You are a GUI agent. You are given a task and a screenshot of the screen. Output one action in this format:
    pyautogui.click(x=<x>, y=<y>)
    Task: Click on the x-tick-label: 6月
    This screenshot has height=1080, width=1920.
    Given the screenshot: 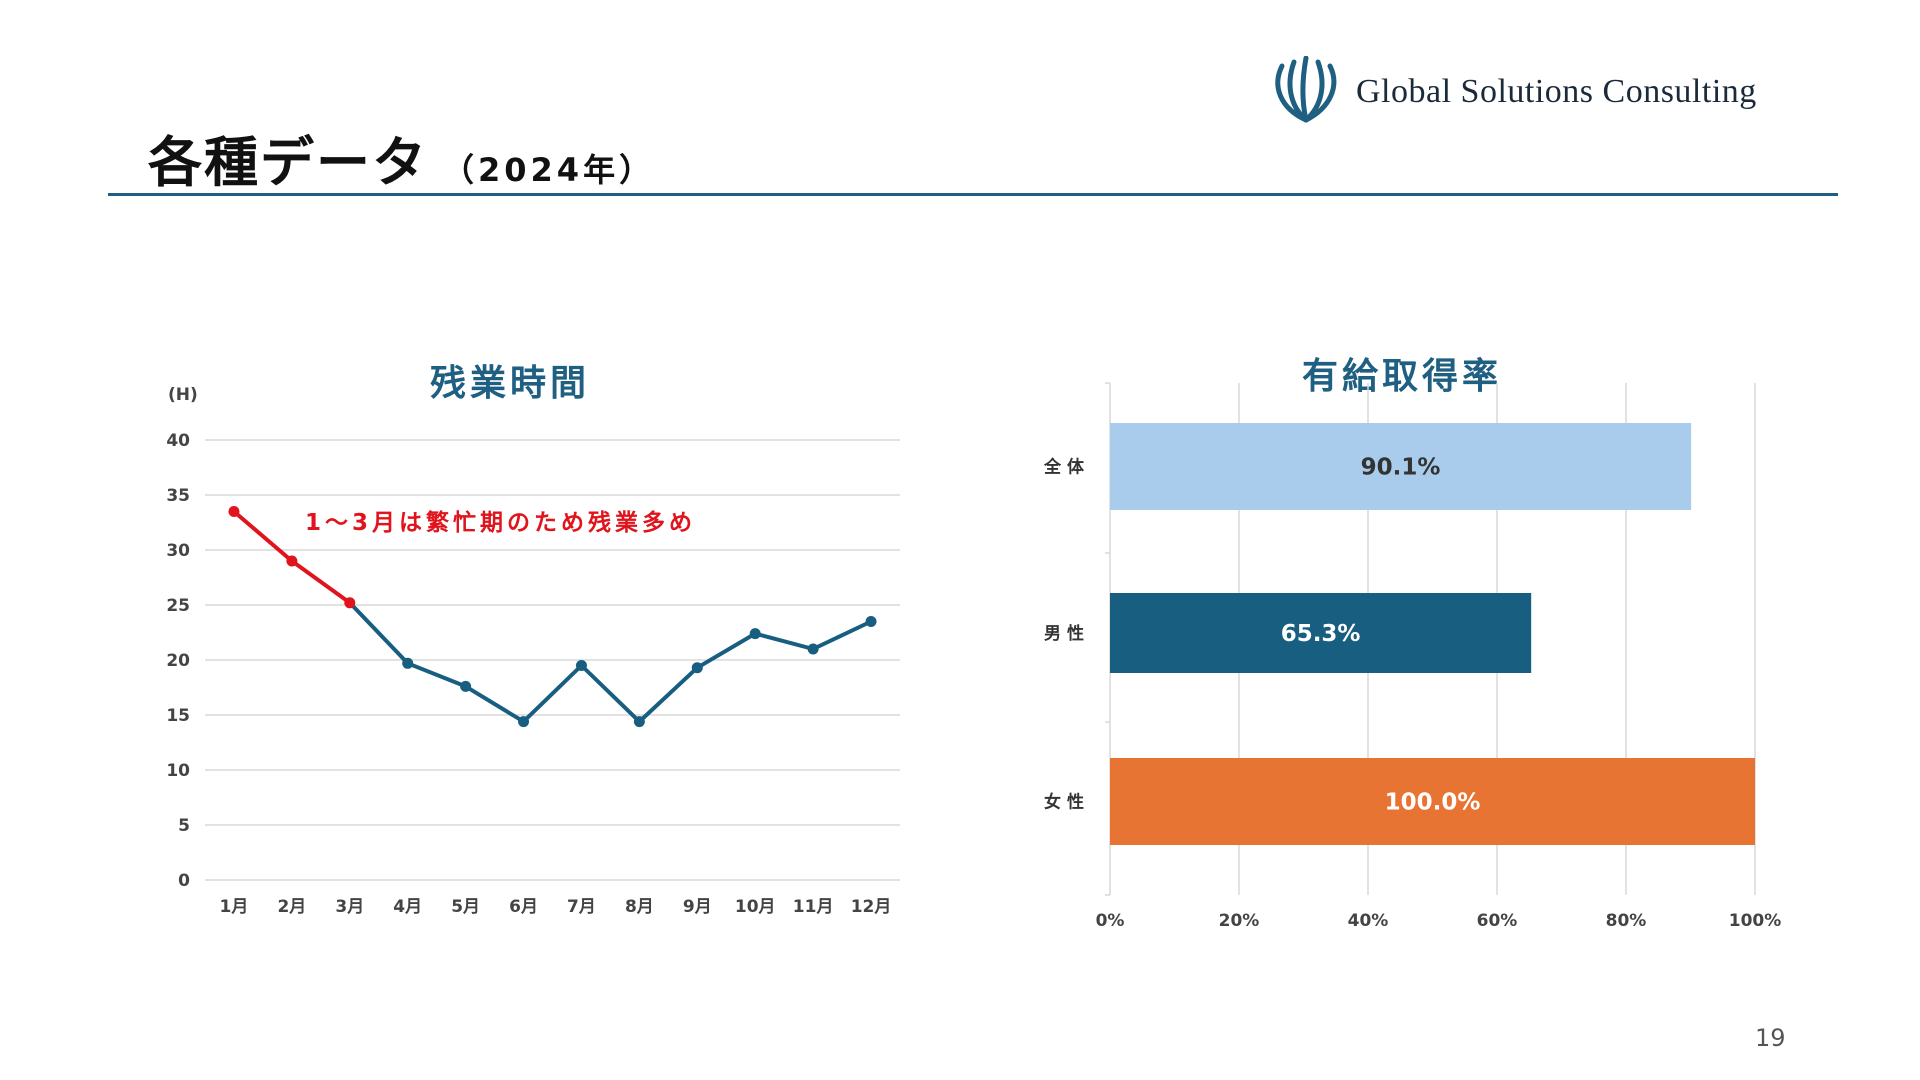 What is the action you would take?
    pyautogui.click(x=523, y=907)
    